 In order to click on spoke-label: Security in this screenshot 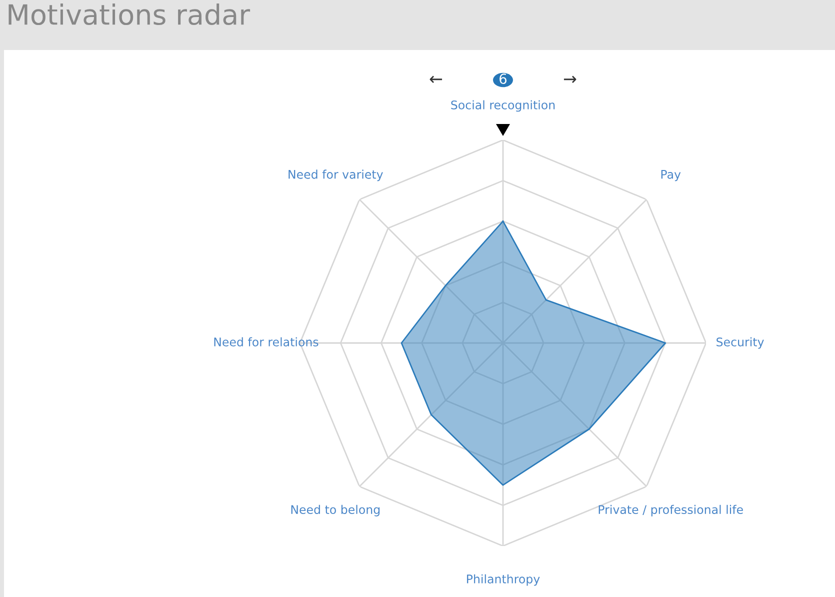, I will do `click(740, 343)`.